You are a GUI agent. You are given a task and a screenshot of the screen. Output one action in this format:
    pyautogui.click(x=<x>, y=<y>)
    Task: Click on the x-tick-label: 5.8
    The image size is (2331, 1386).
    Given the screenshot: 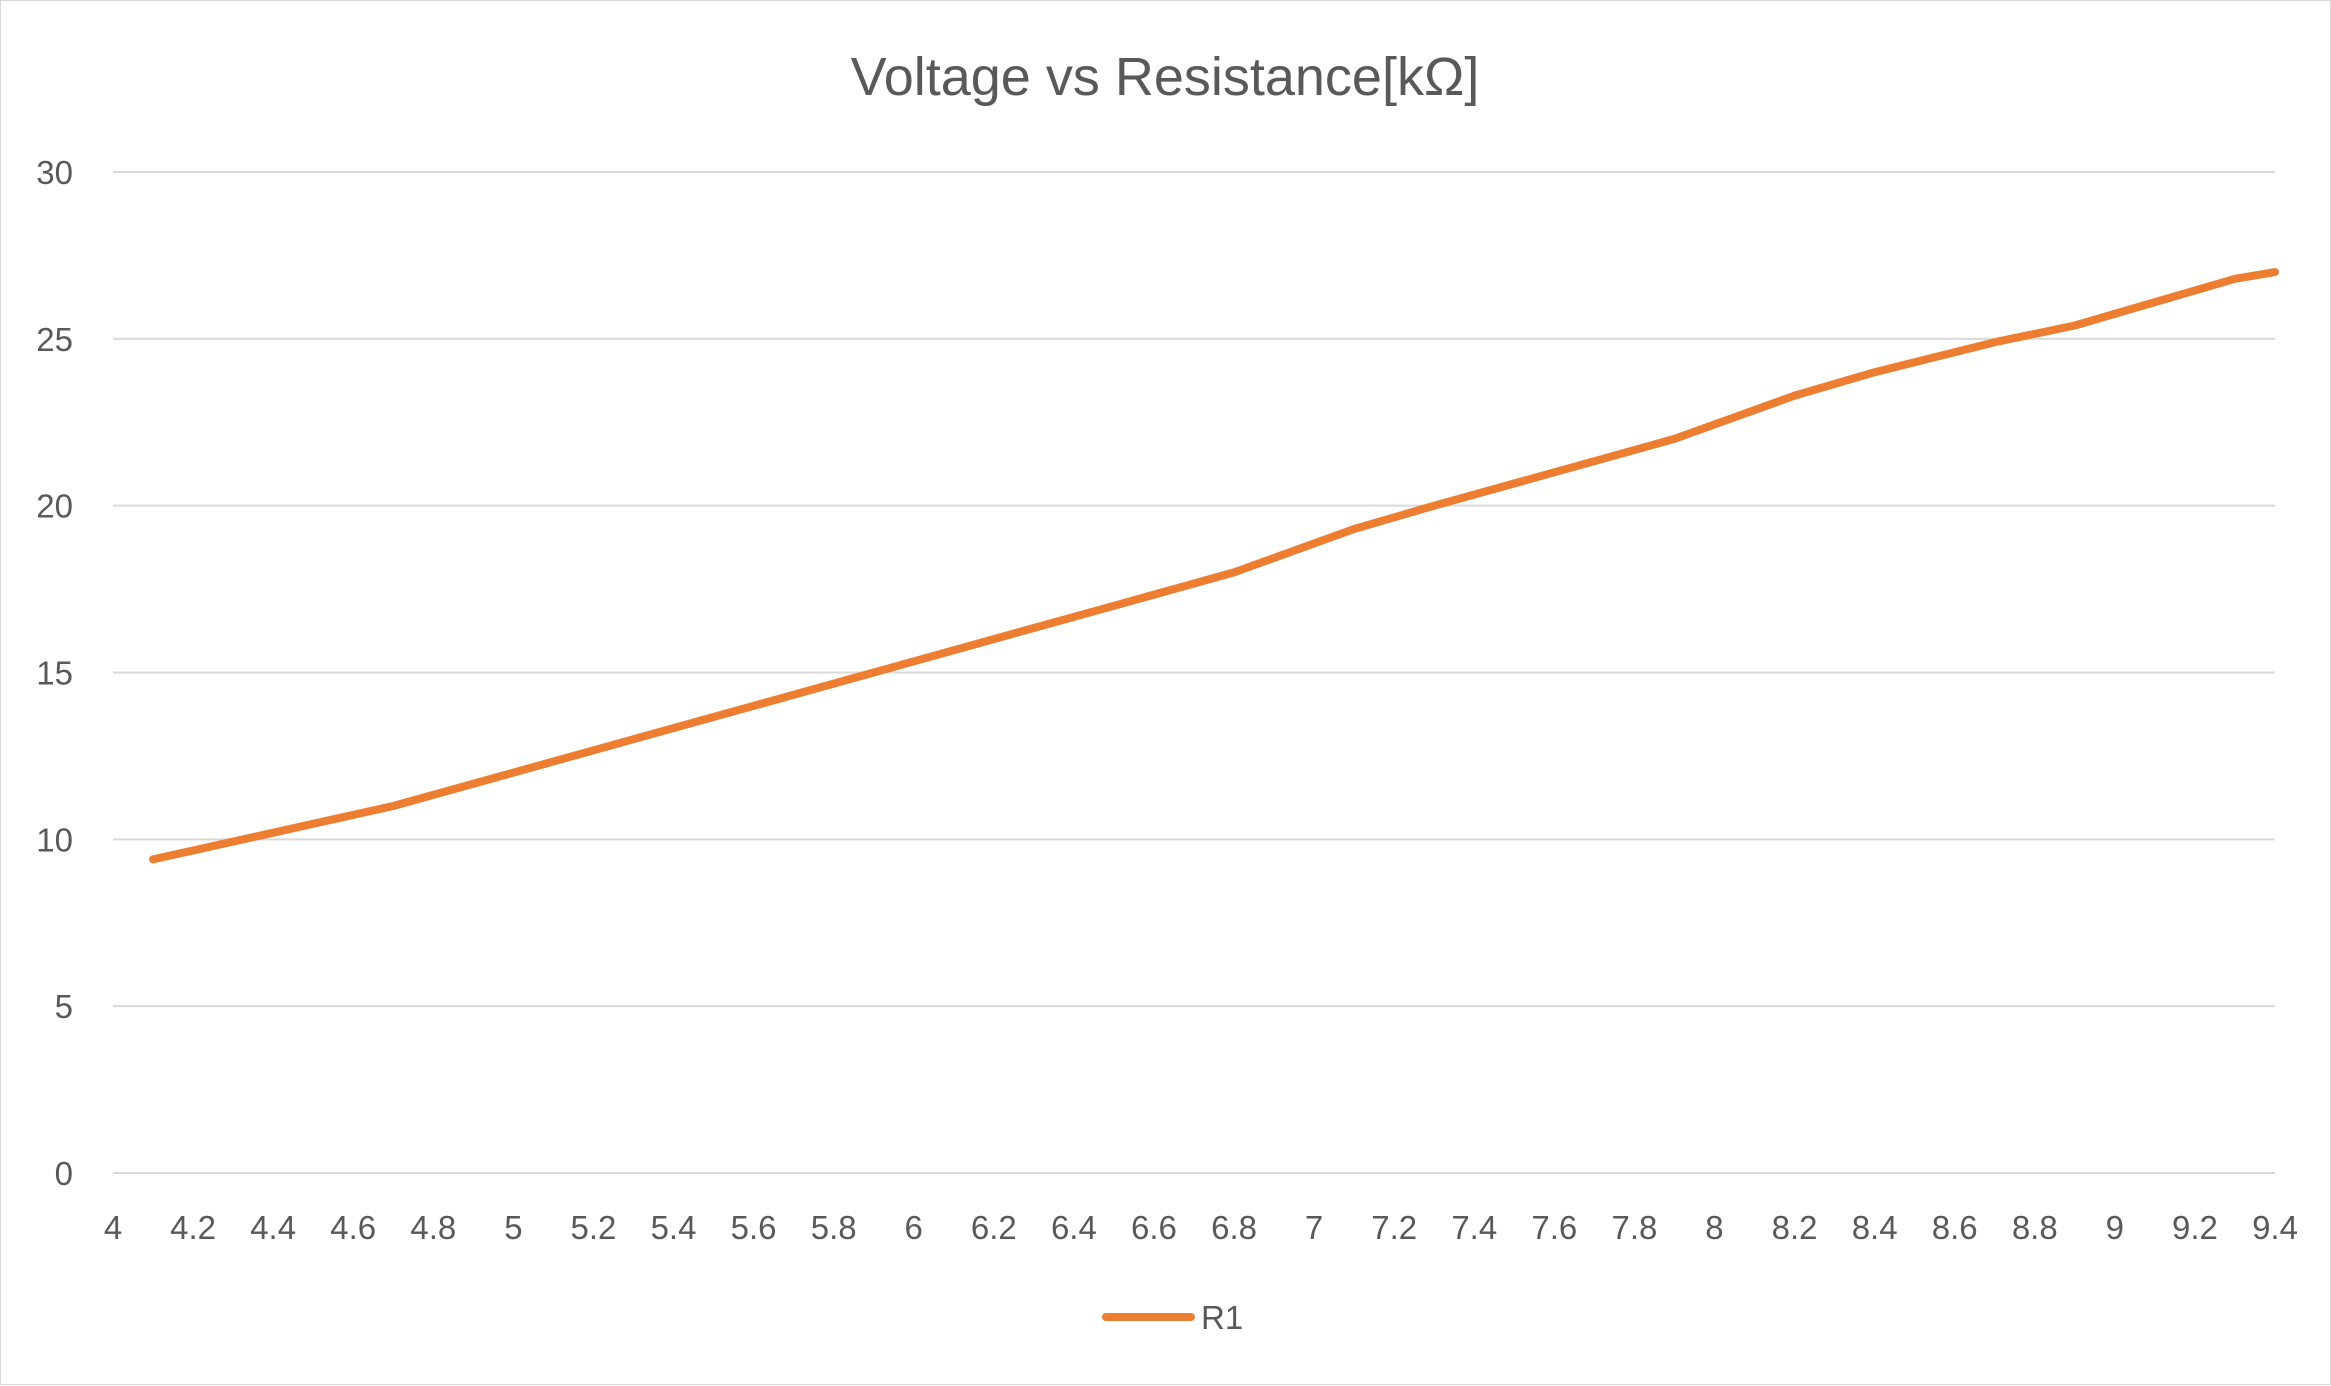 What is the action you would take?
    pyautogui.click(x=834, y=1227)
    